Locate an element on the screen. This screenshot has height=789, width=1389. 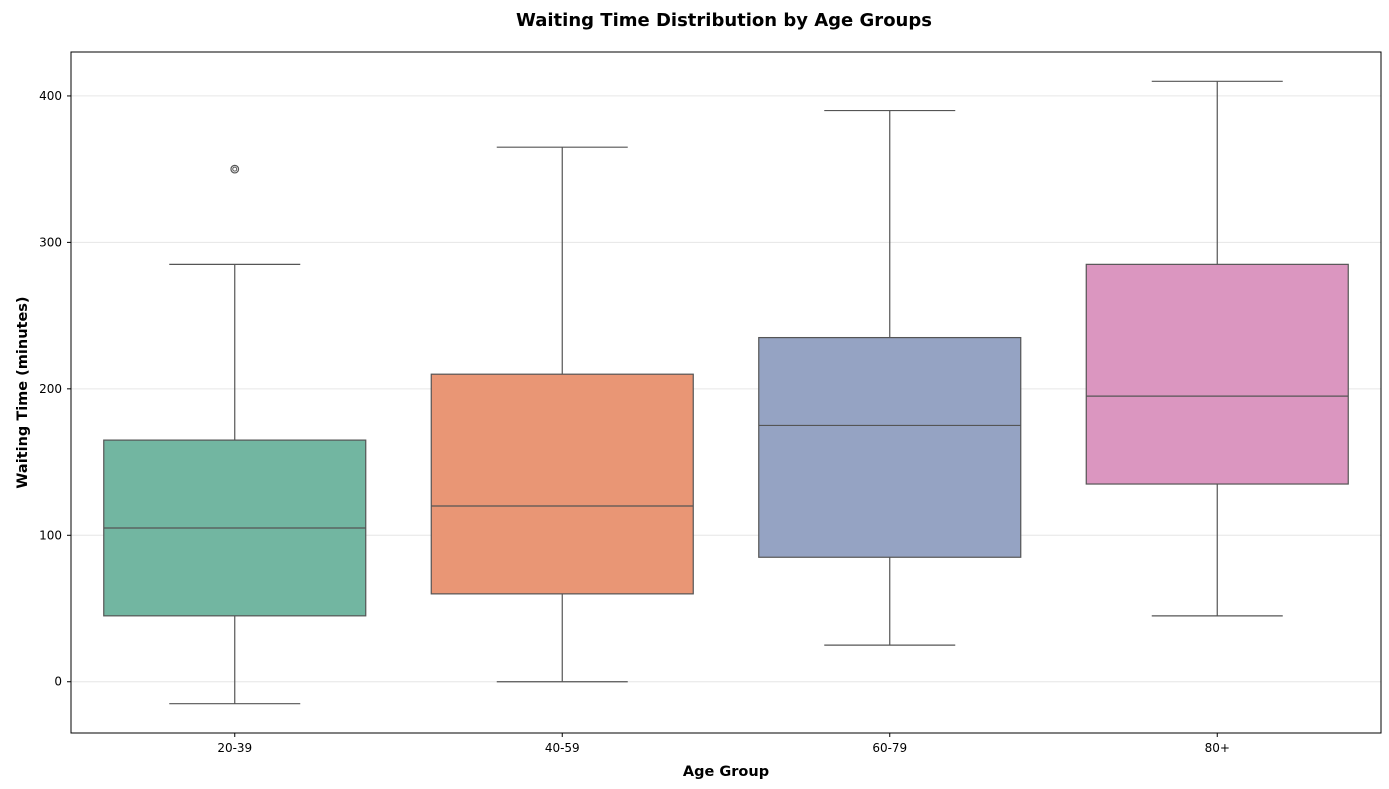
y-tick-label: 400 is located at coordinates (50, 96).